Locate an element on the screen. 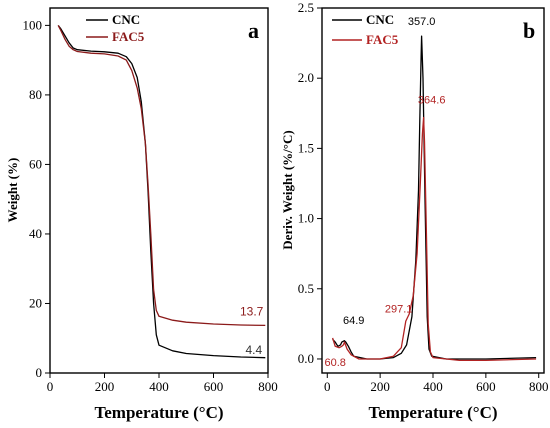  y-tick-label: 1.5 is located at coordinates (306, 147).